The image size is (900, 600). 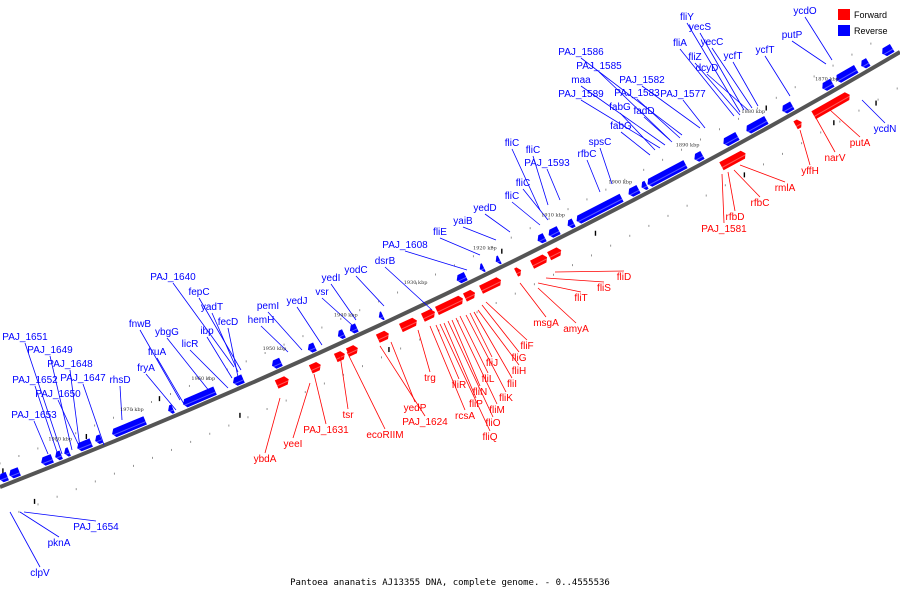 What do you see at coordinates (845, 123) in the screenshot?
I see `forward-gene-leader-puta` at bounding box center [845, 123].